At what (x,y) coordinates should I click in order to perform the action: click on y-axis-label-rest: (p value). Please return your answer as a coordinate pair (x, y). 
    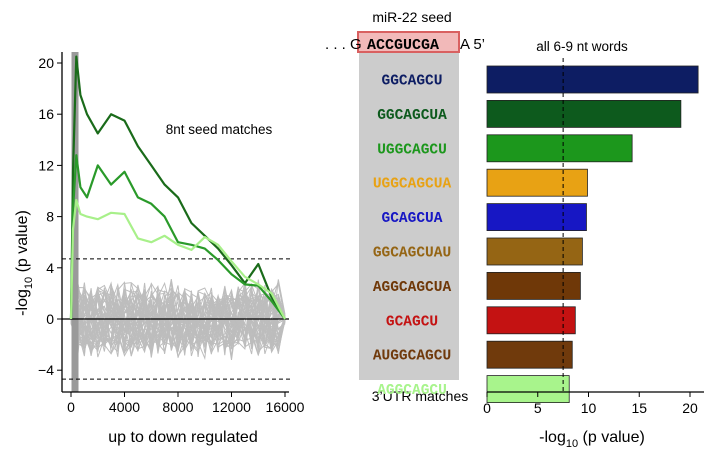
    Looking at the image, I should click on (22, 243).